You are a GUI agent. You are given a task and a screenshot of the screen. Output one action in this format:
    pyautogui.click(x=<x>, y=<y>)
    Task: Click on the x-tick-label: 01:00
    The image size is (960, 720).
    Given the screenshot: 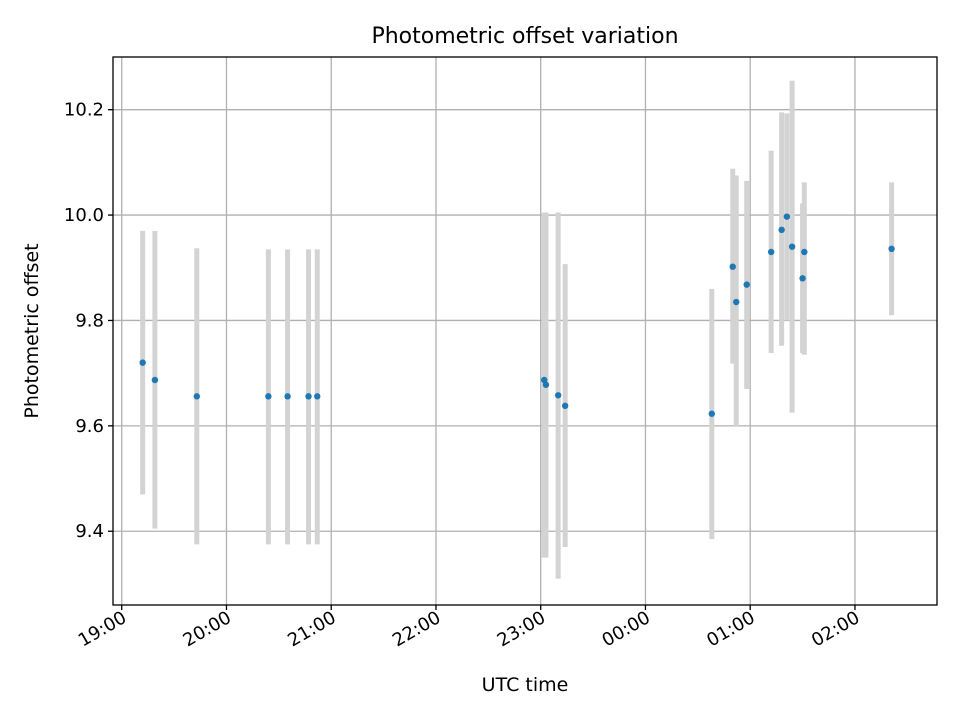 What is the action you would take?
    pyautogui.click(x=730, y=629)
    